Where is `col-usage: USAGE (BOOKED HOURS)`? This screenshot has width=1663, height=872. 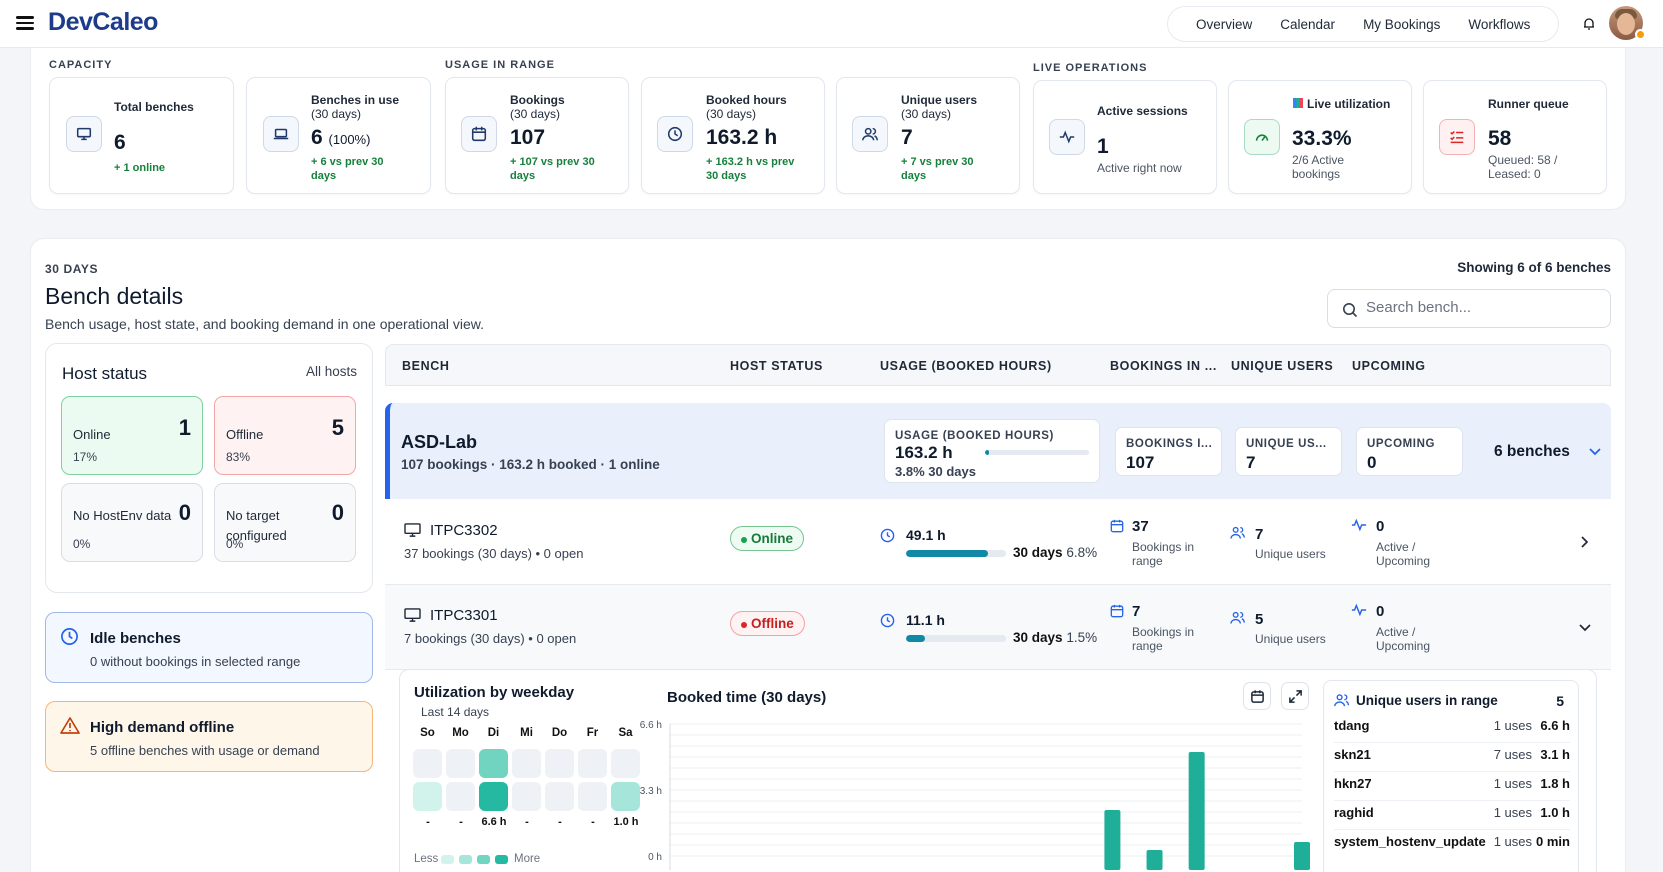
col-usage: USAGE (BOOKED HOURS) is located at coordinates (966, 366).